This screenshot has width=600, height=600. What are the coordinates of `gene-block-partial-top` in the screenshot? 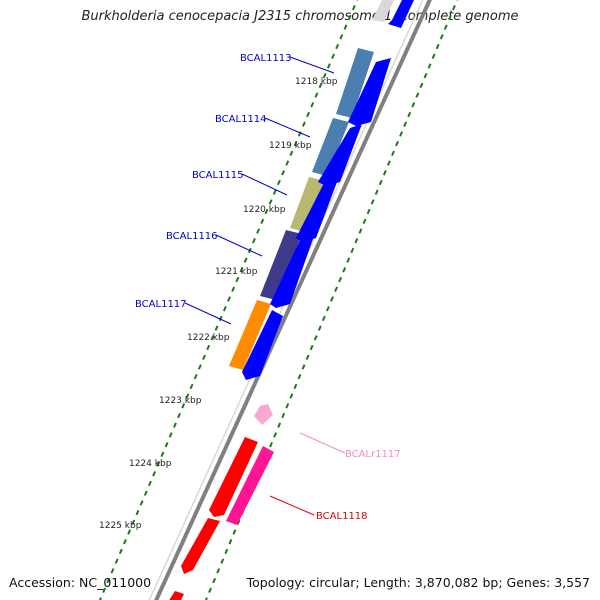 It's located at (383, 11).